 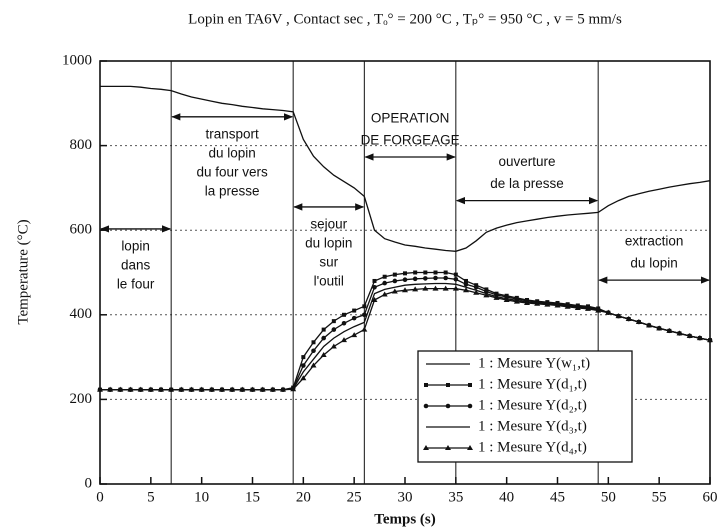 I want to click on annotation-text: dans, so click(x=136, y=264).